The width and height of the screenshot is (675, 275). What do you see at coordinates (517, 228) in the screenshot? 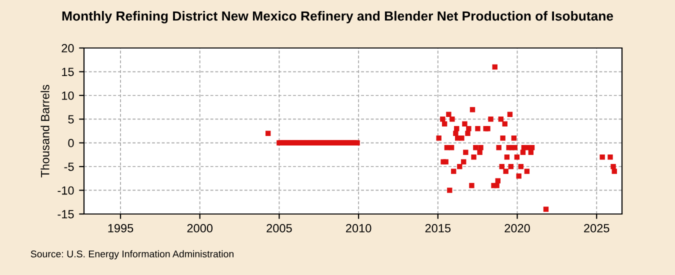
I see `x-tick-label: 2020` at bounding box center [517, 228].